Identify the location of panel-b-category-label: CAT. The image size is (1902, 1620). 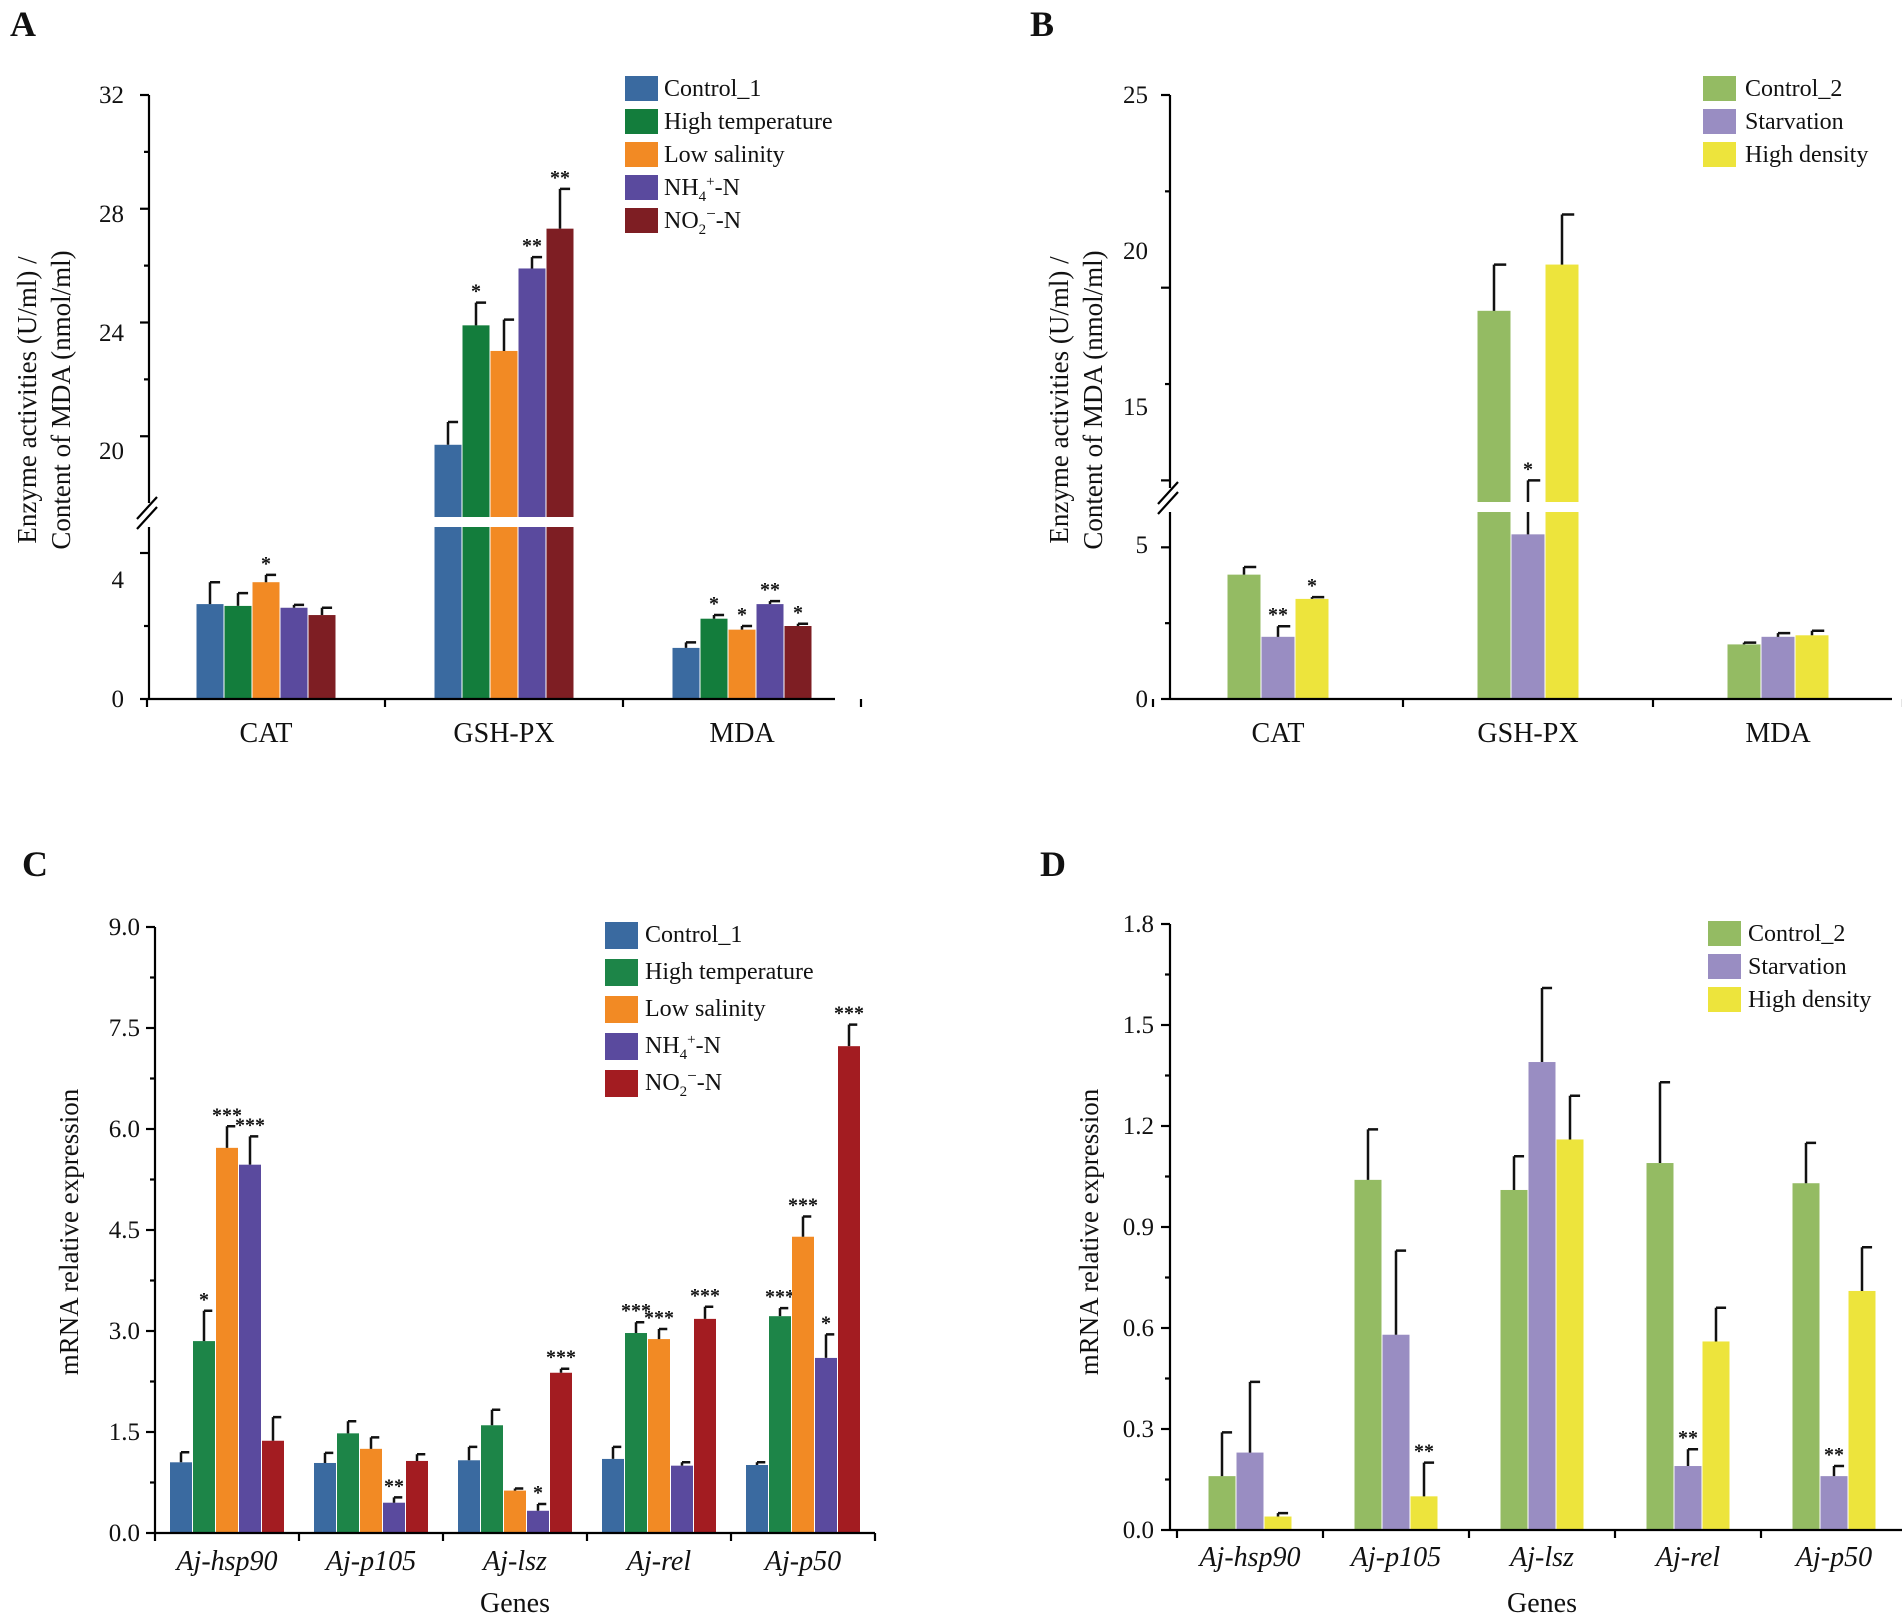
(1278, 733).